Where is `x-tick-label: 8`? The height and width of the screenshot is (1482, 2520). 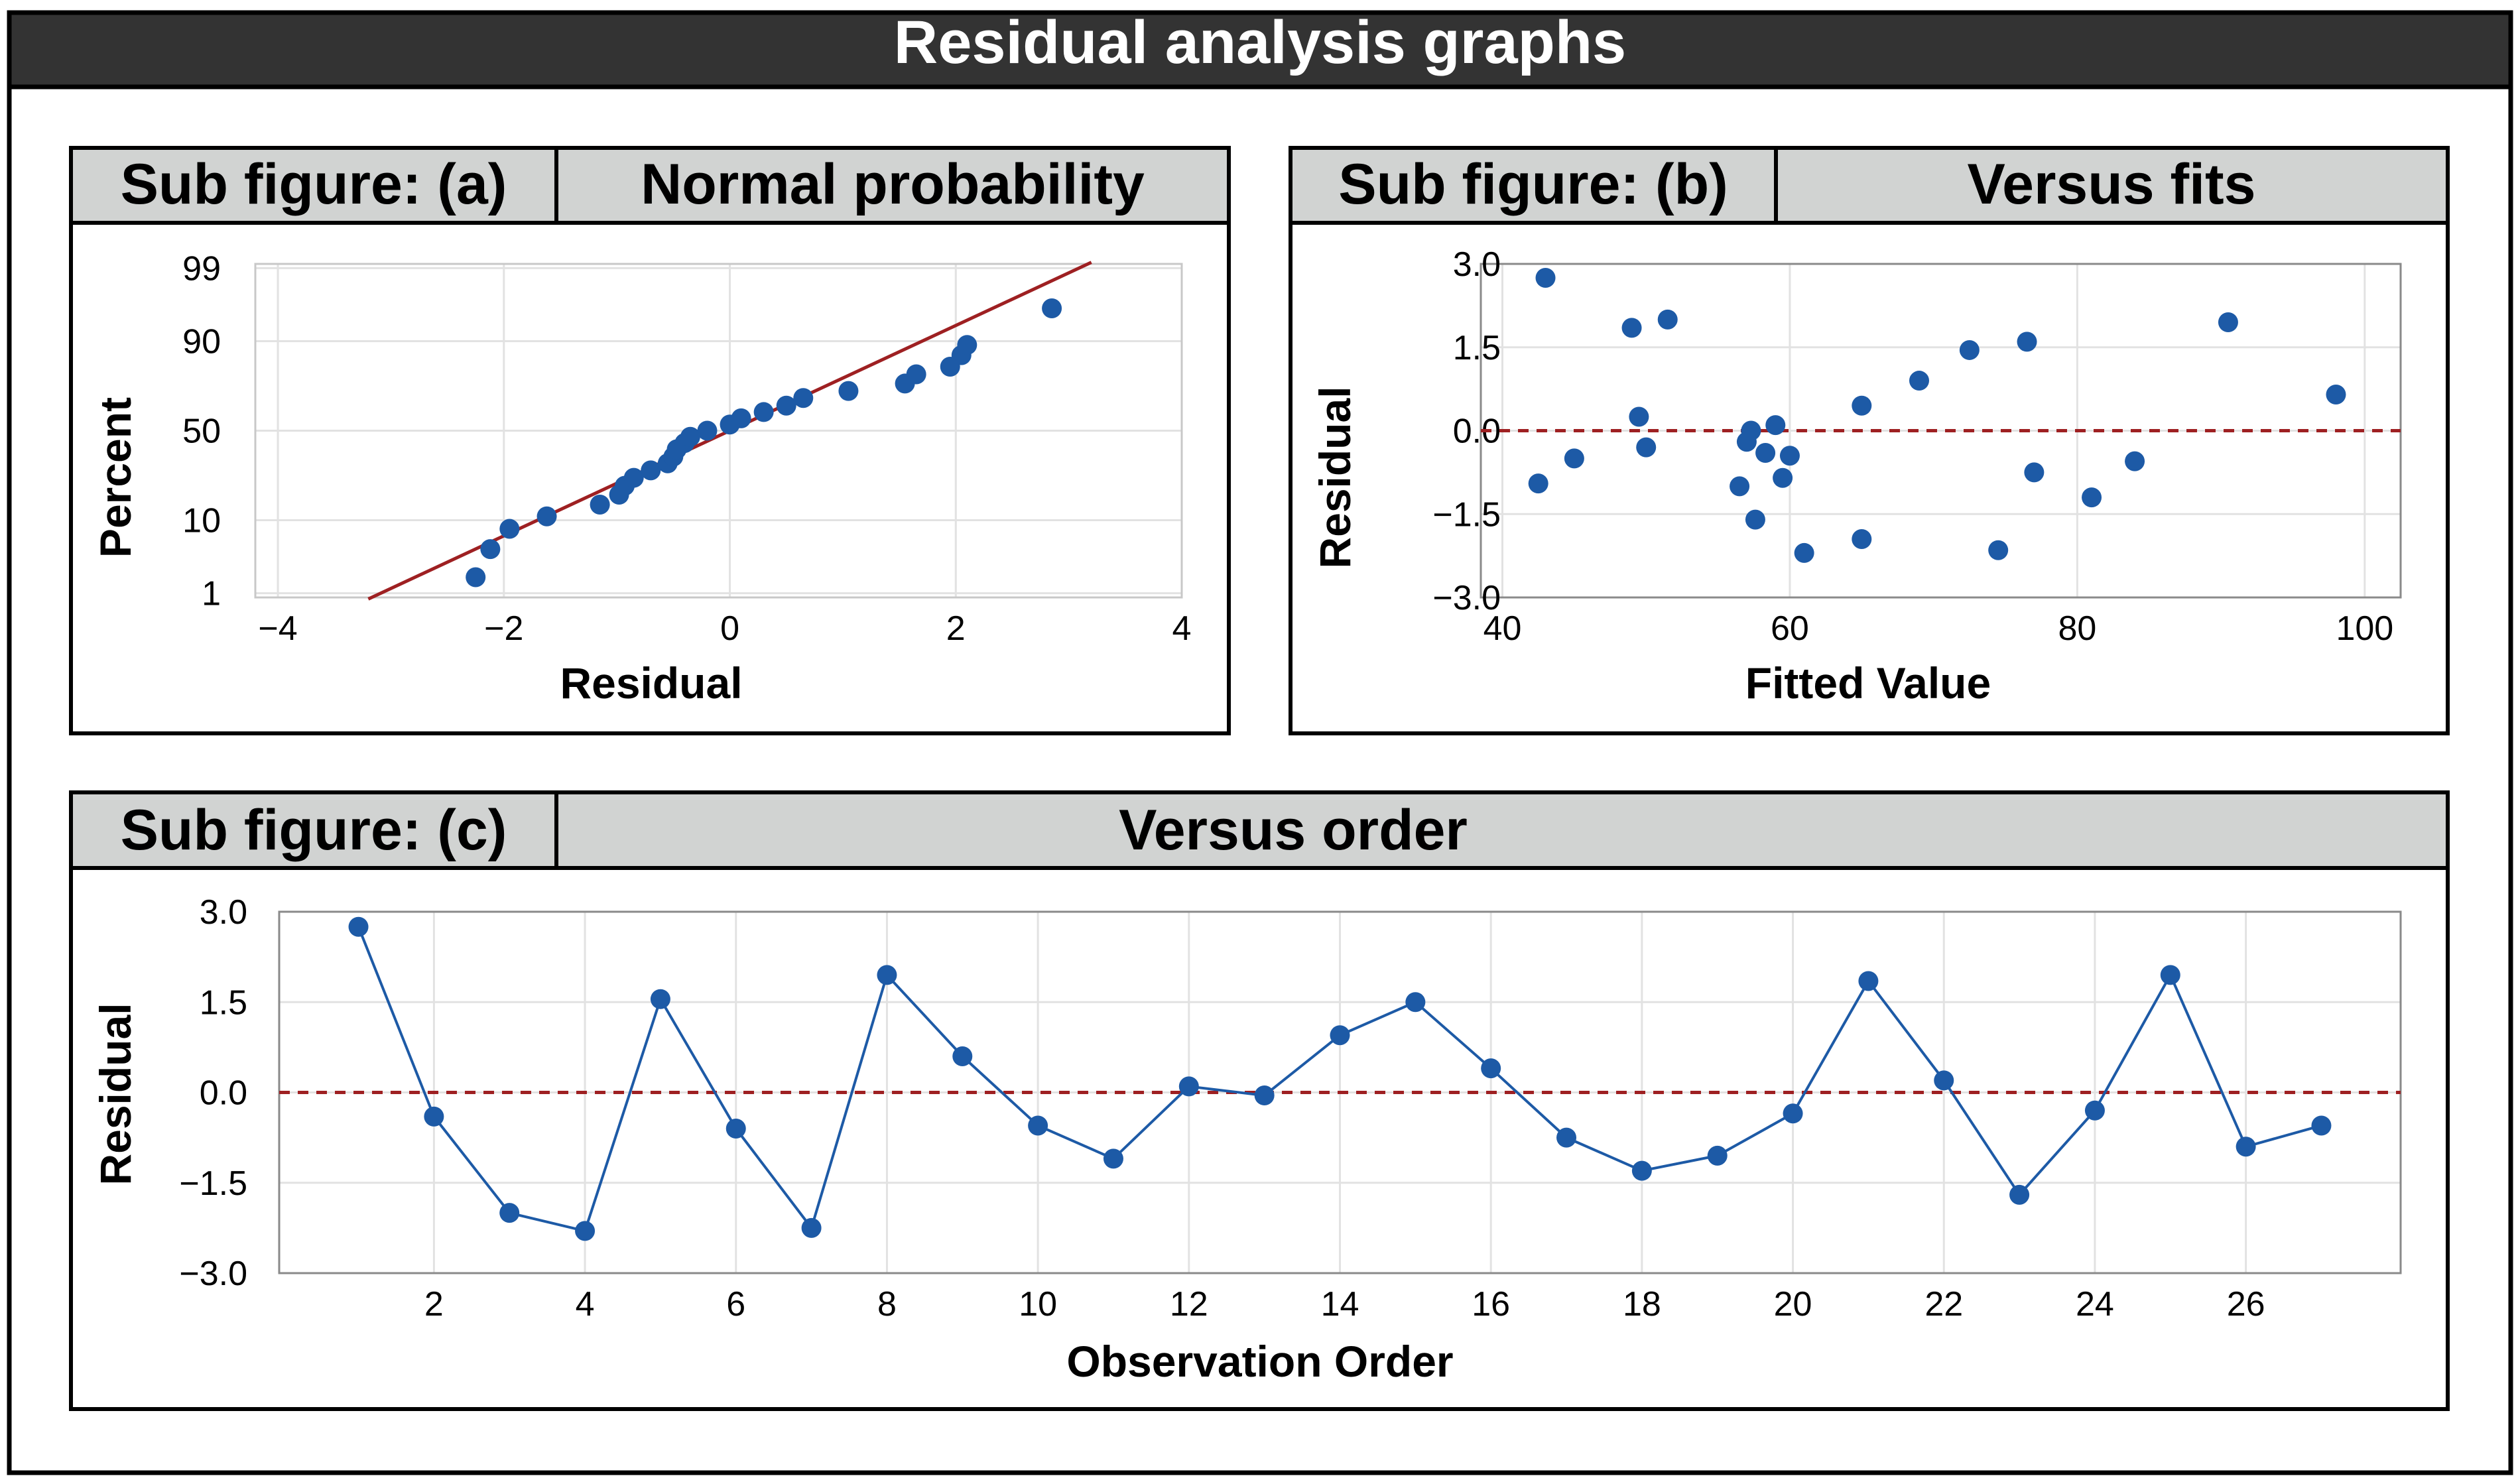 x-tick-label: 8 is located at coordinates (887, 1304).